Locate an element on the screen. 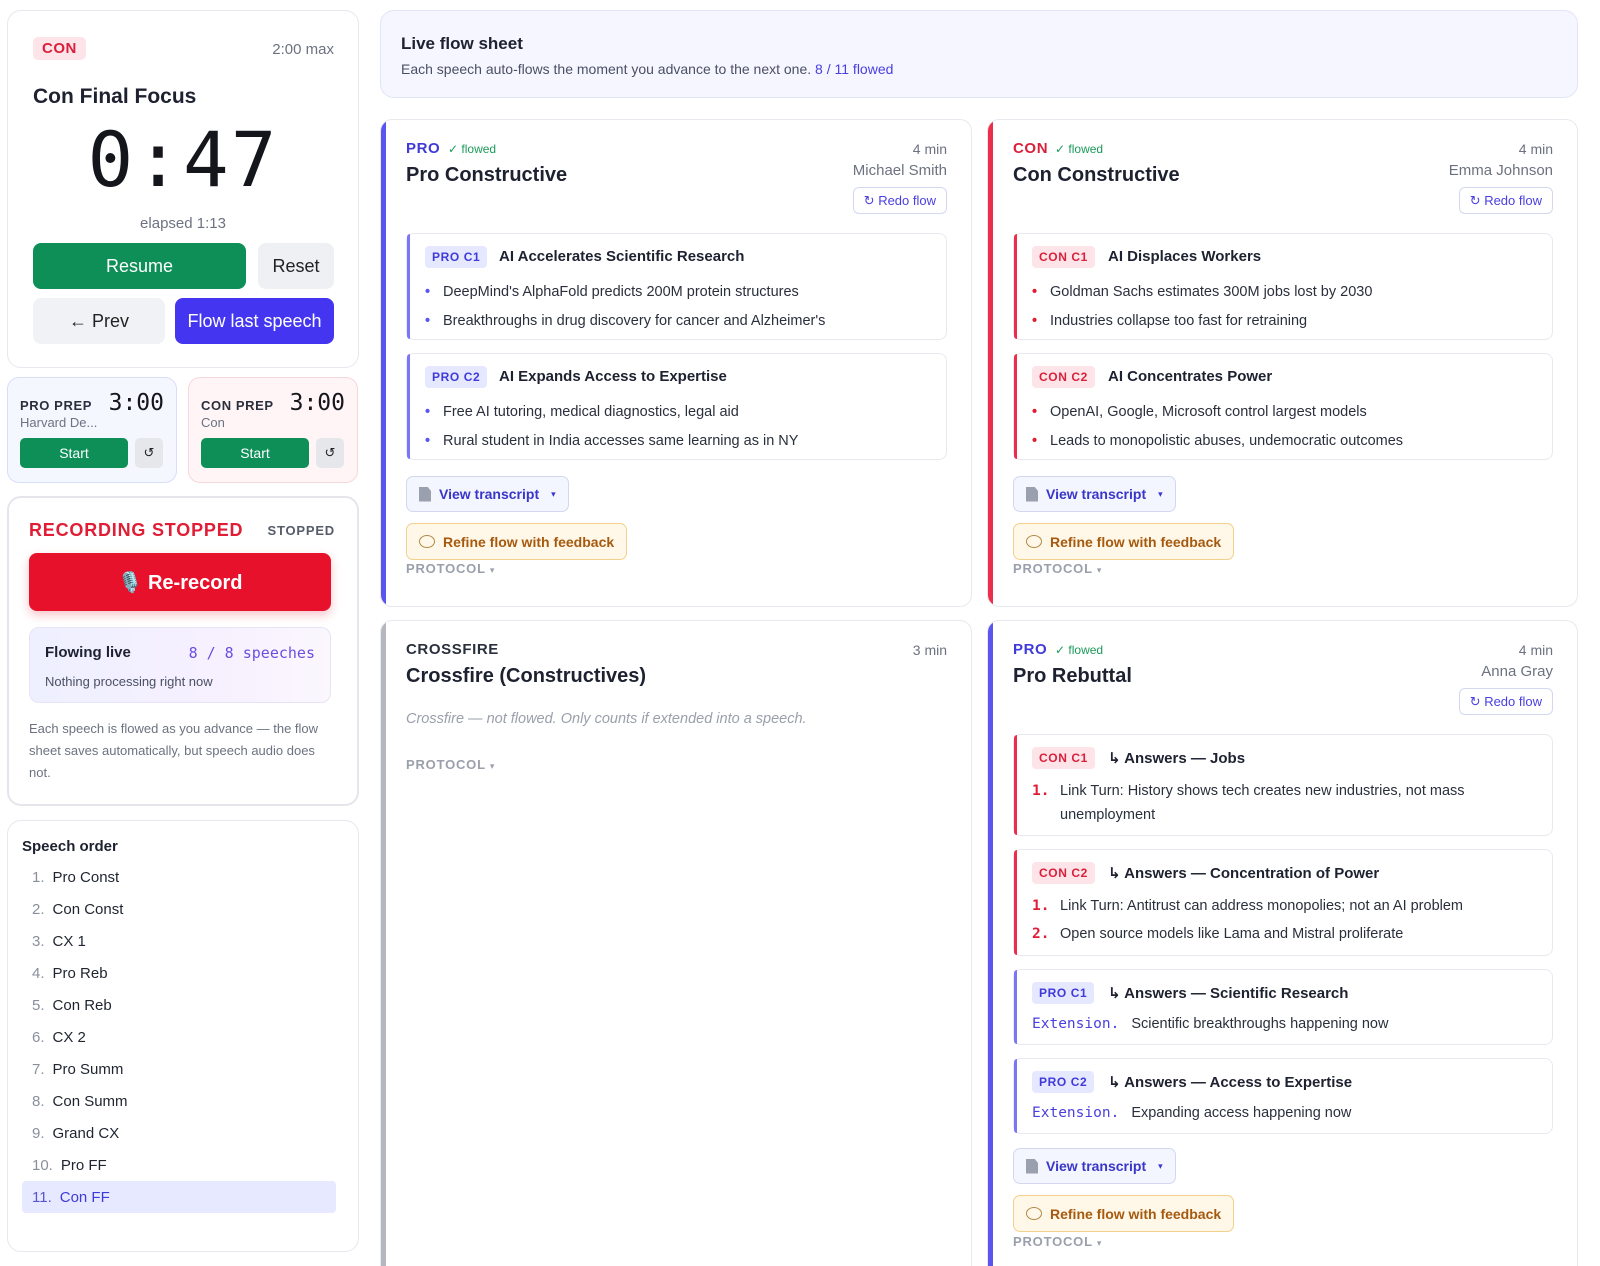  speech-order-item: 8. Con Summ is located at coordinates (179, 1101).